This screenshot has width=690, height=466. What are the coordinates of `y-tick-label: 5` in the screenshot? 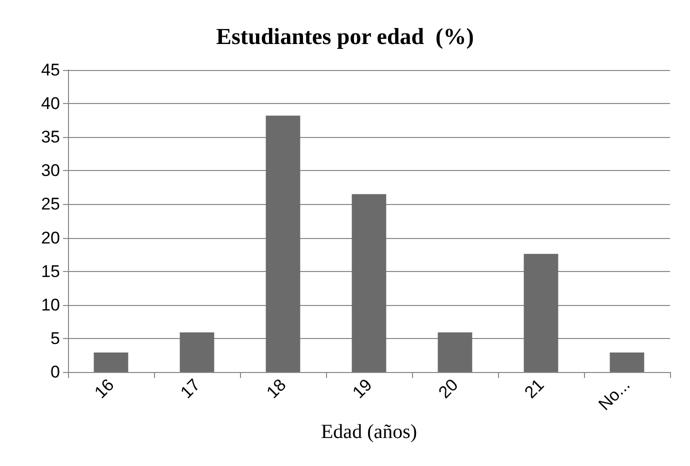 It's located at (55, 338).